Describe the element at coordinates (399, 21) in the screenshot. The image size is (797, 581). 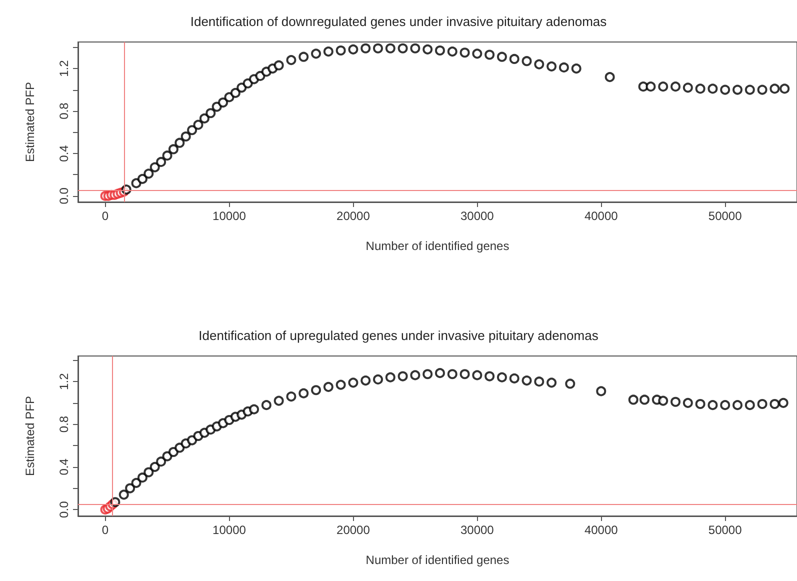
I see `chart-title: Identification of downregulated genes under invasive pituitary adenomas` at that location.